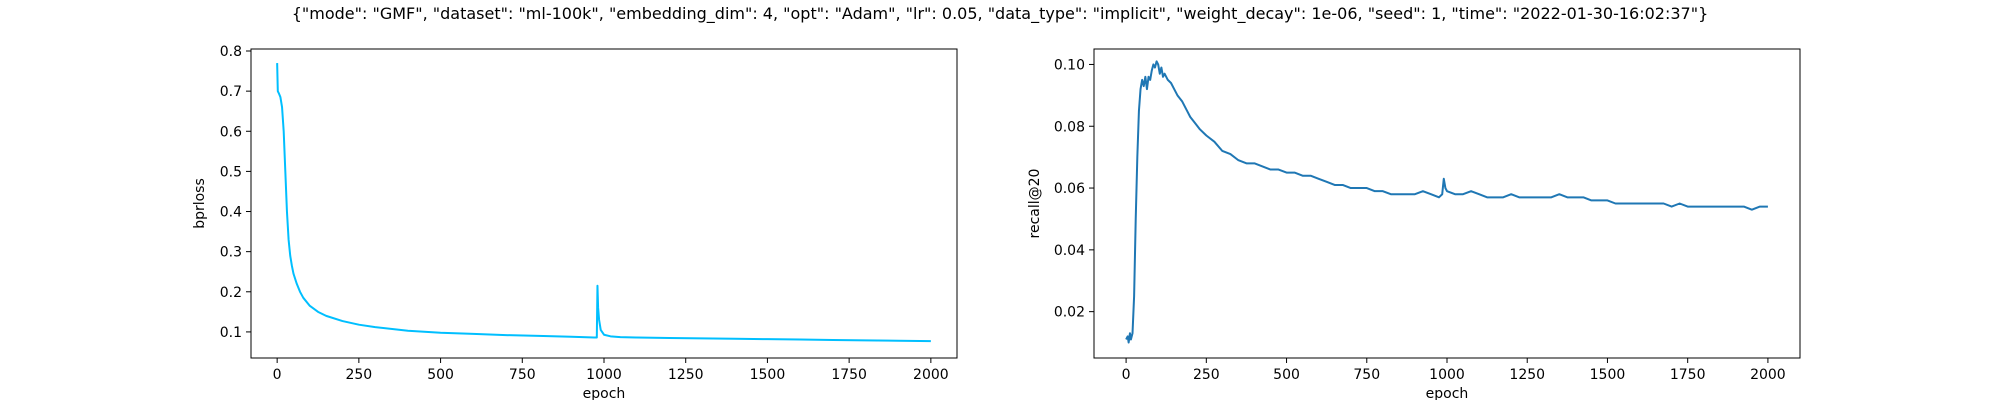 The width and height of the screenshot is (2000, 400). I want to click on y-tick-label: 0.3, so click(231, 253).